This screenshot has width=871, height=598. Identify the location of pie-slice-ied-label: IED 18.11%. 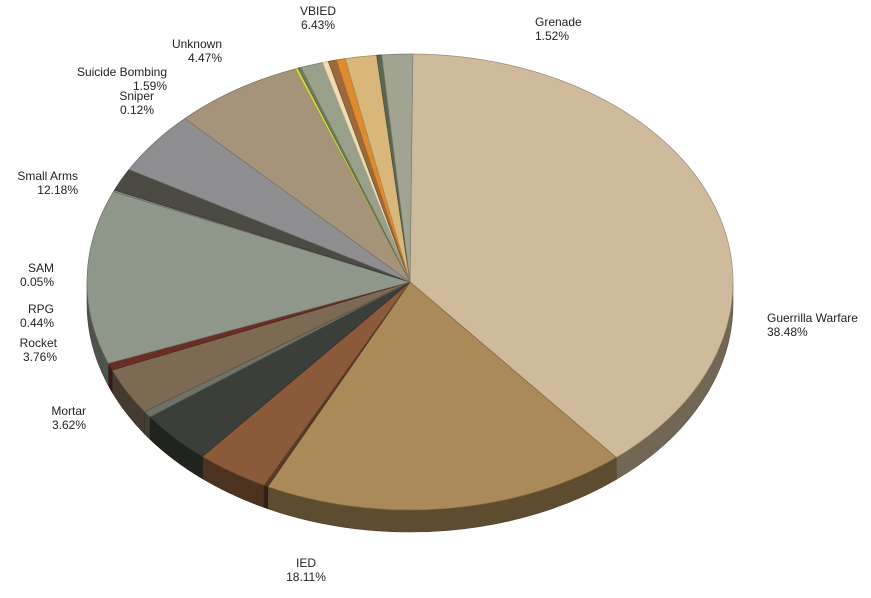
(306, 570).